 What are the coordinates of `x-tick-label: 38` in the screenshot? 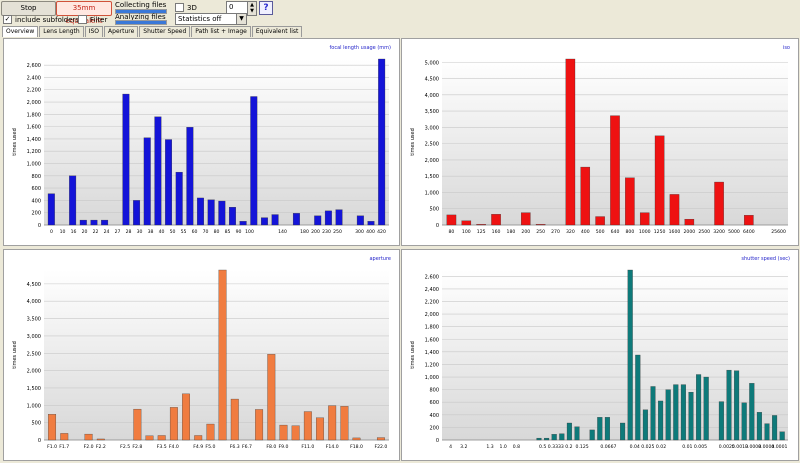 It's located at (151, 232).